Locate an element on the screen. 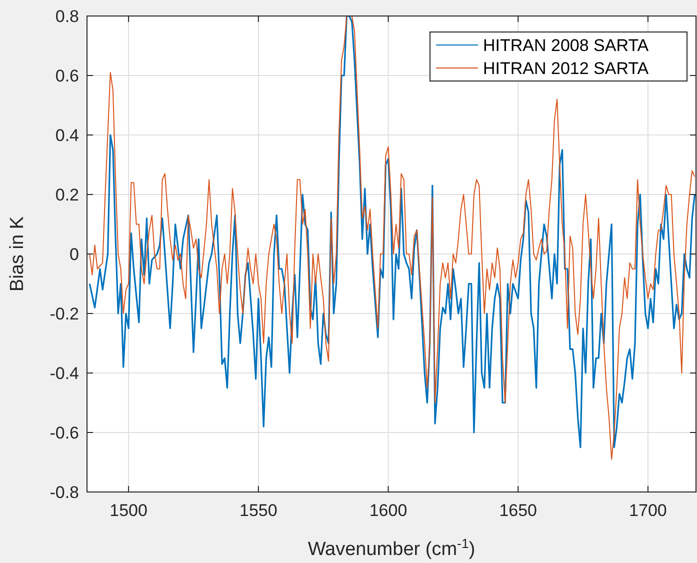 This screenshot has width=697, height=563. y-tick-label: -0.2 is located at coordinates (64, 314).